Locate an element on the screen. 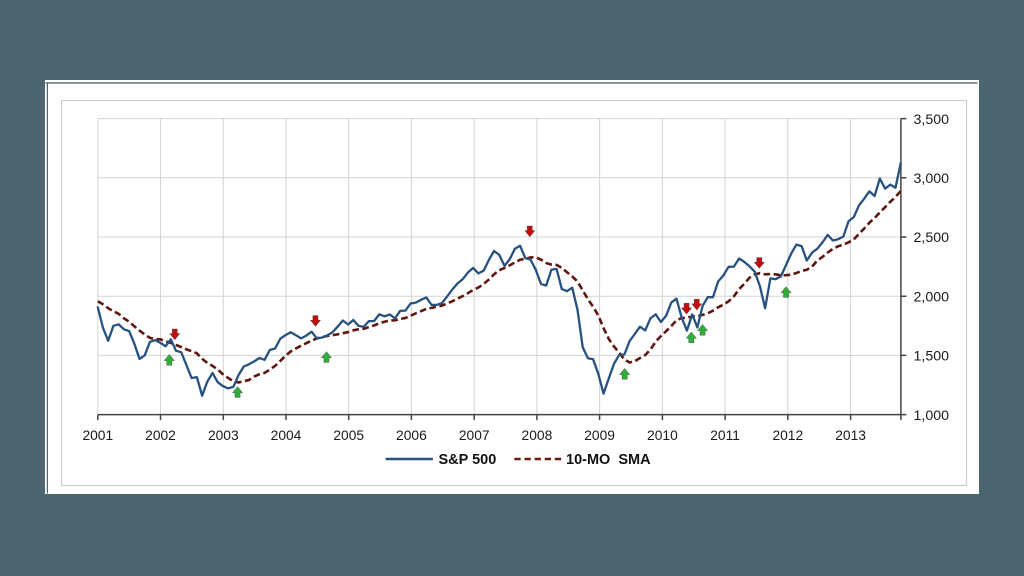 The width and height of the screenshot is (1024, 576). svg-text: 1,000 is located at coordinates (932, 416).